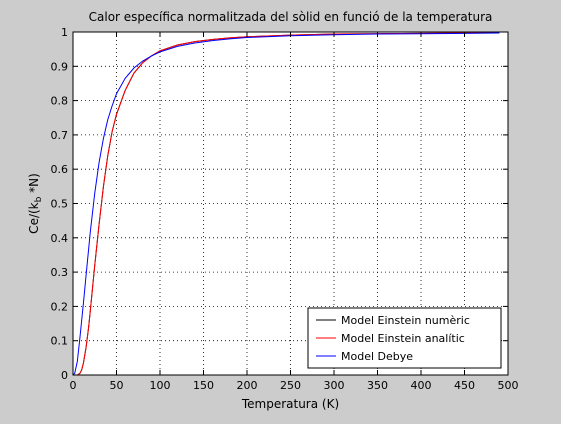 This screenshot has width=561, height=424. Describe the element at coordinates (34, 184) in the screenshot. I see `y-axis-label-tail: *N)` at that location.